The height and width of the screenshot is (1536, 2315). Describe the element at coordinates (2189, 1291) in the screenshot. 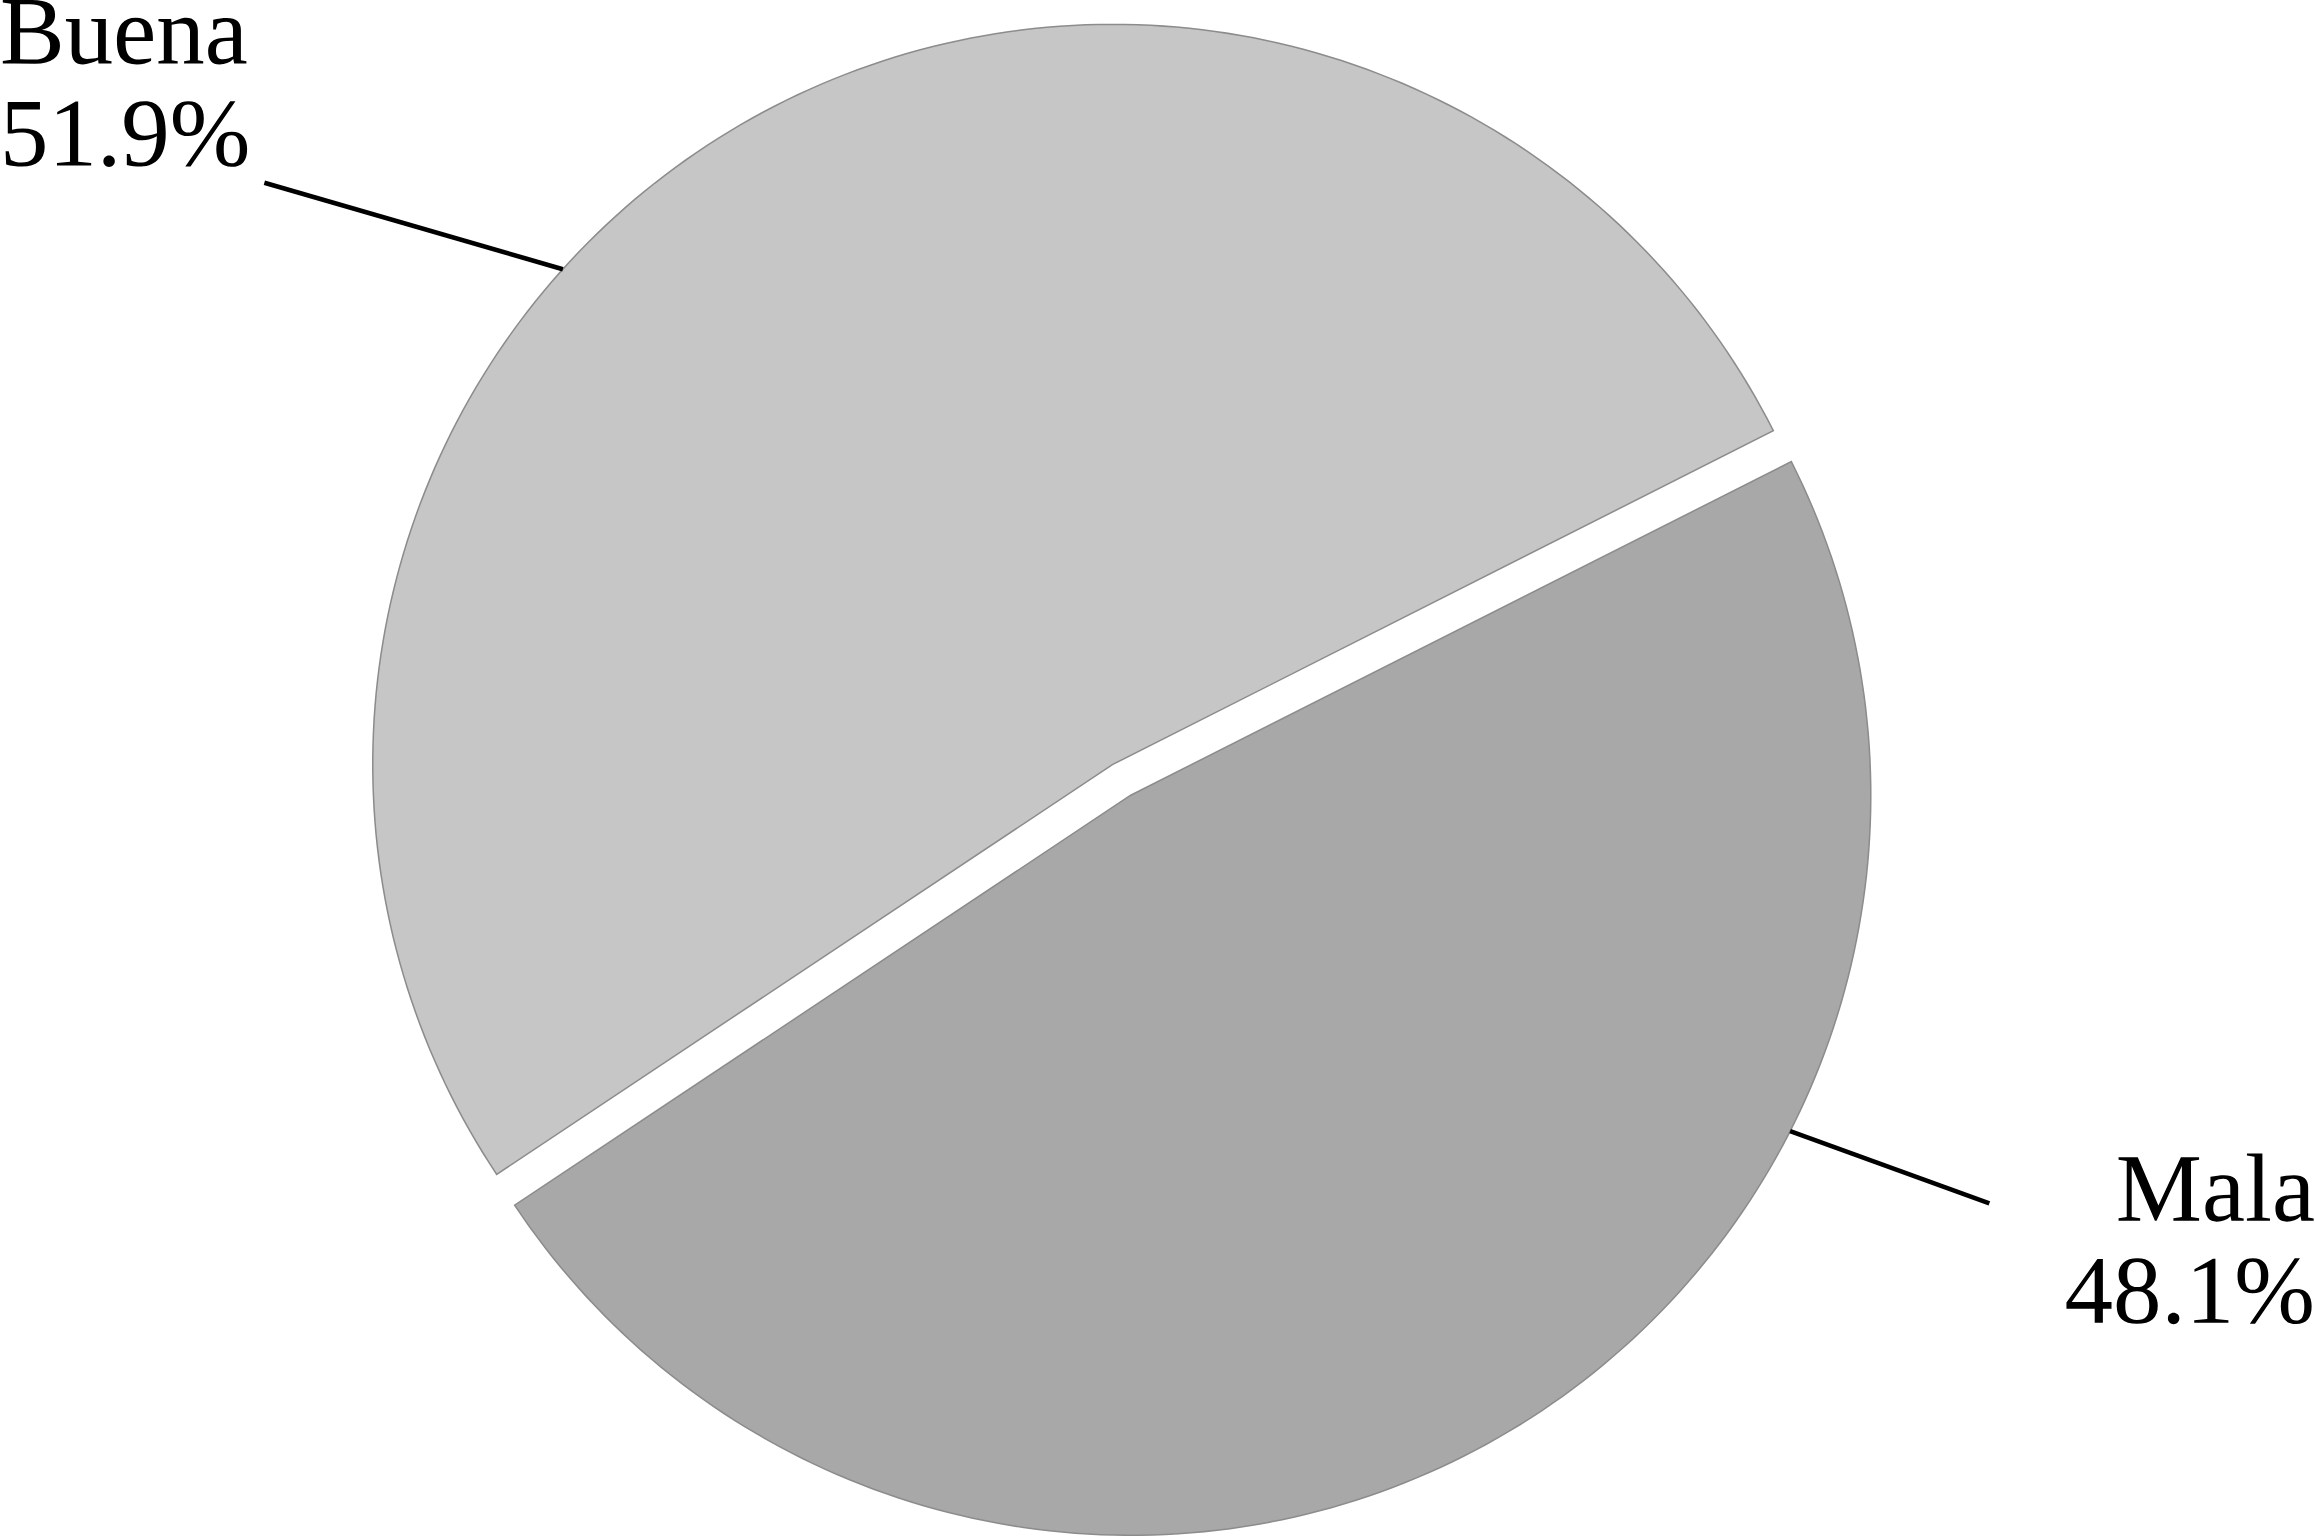

I see `data-label: 48.1%` at that location.